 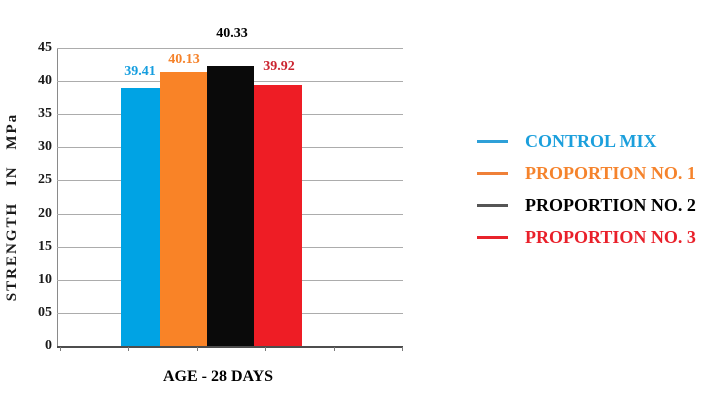 I want to click on bar-control-mix, so click(x=140, y=217).